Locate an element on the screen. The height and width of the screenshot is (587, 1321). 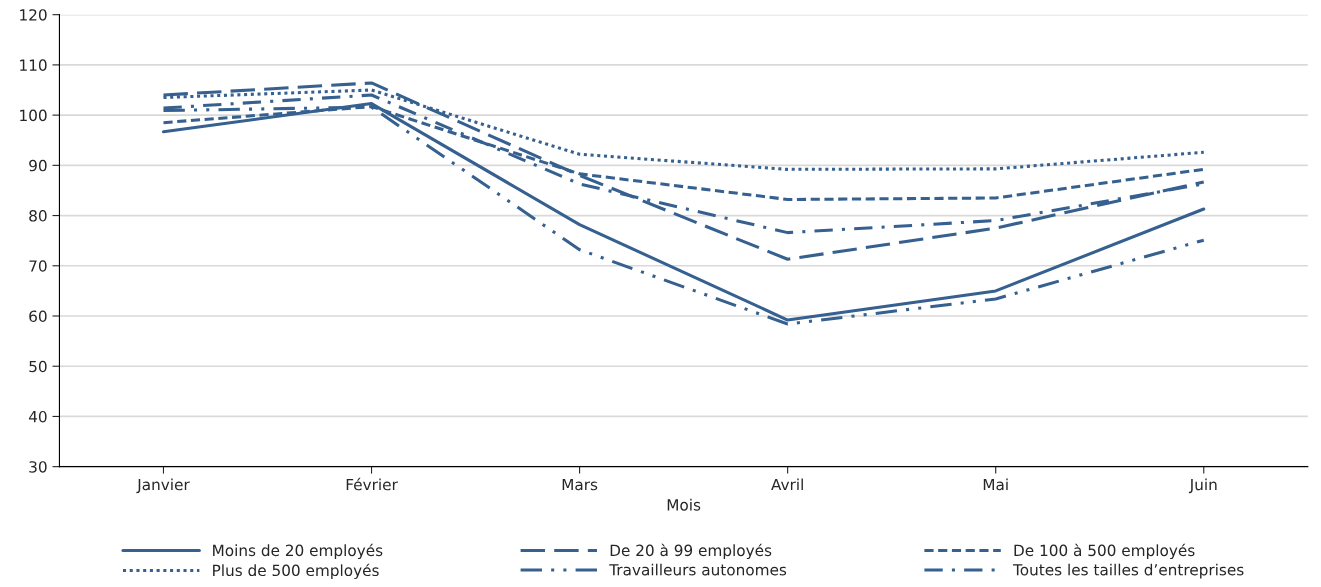
x-tick-label: Avril is located at coordinates (787, 484).